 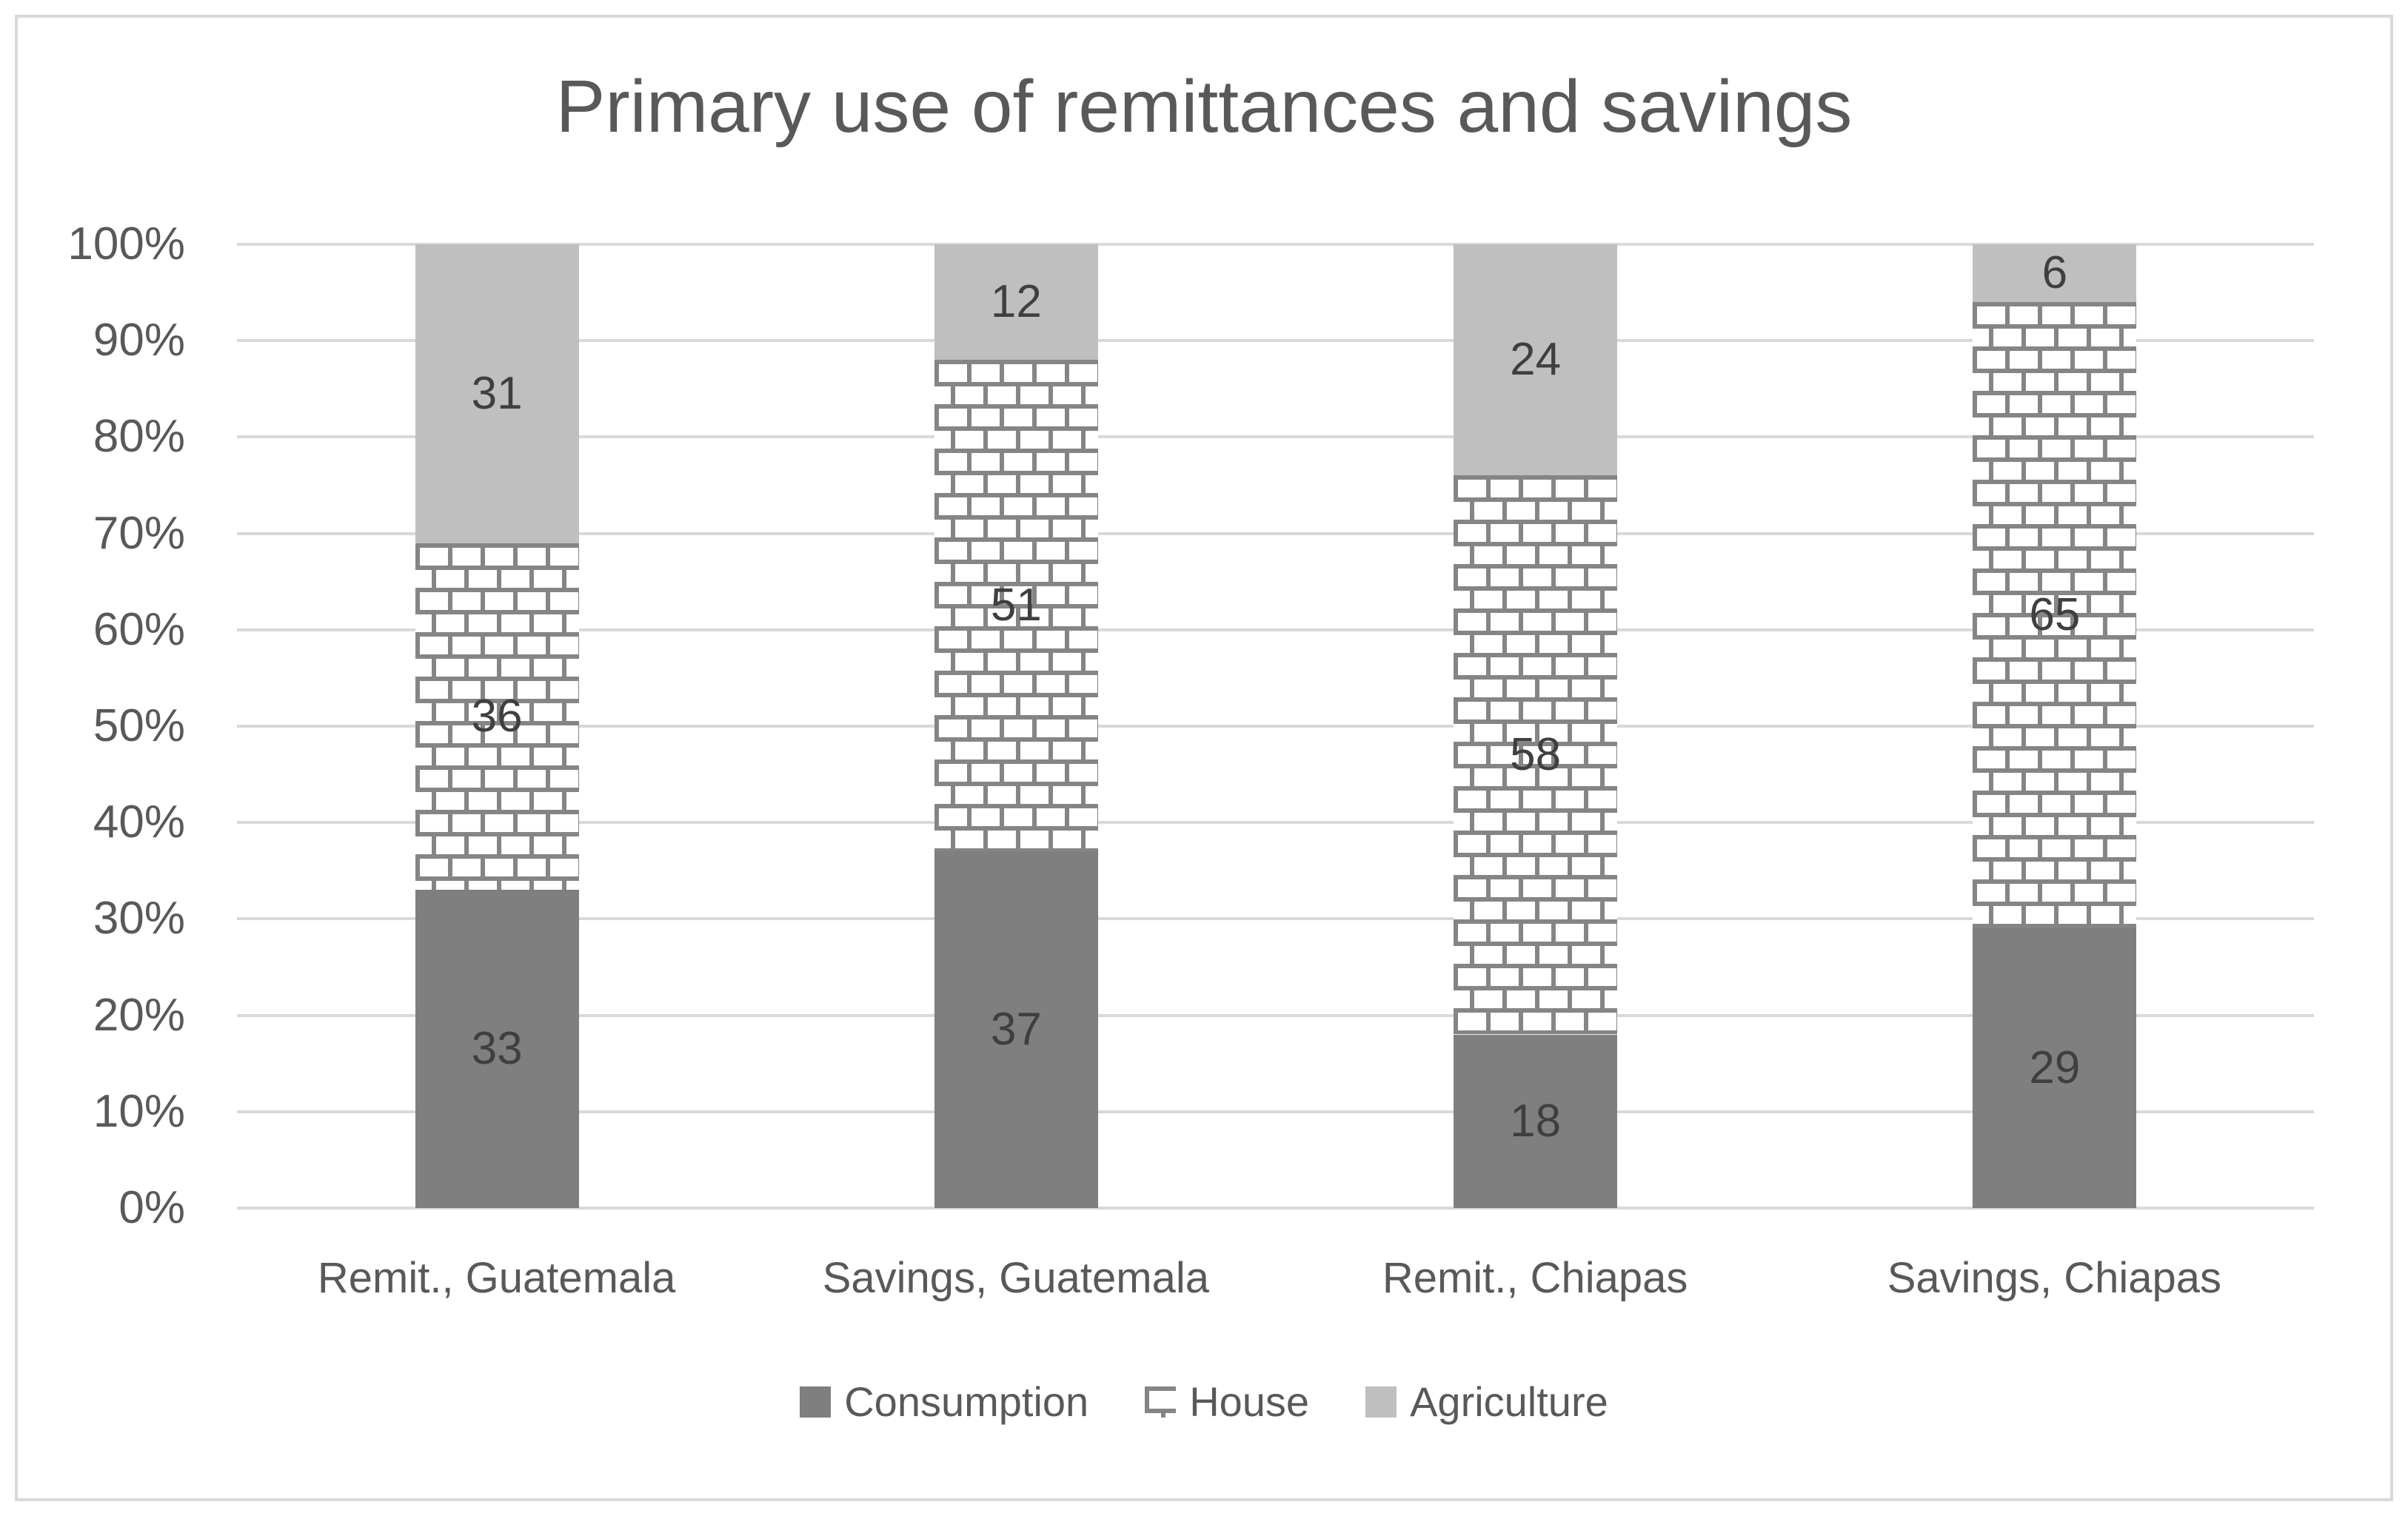 I want to click on data-label: 29, so click(x=2055, y=1068).